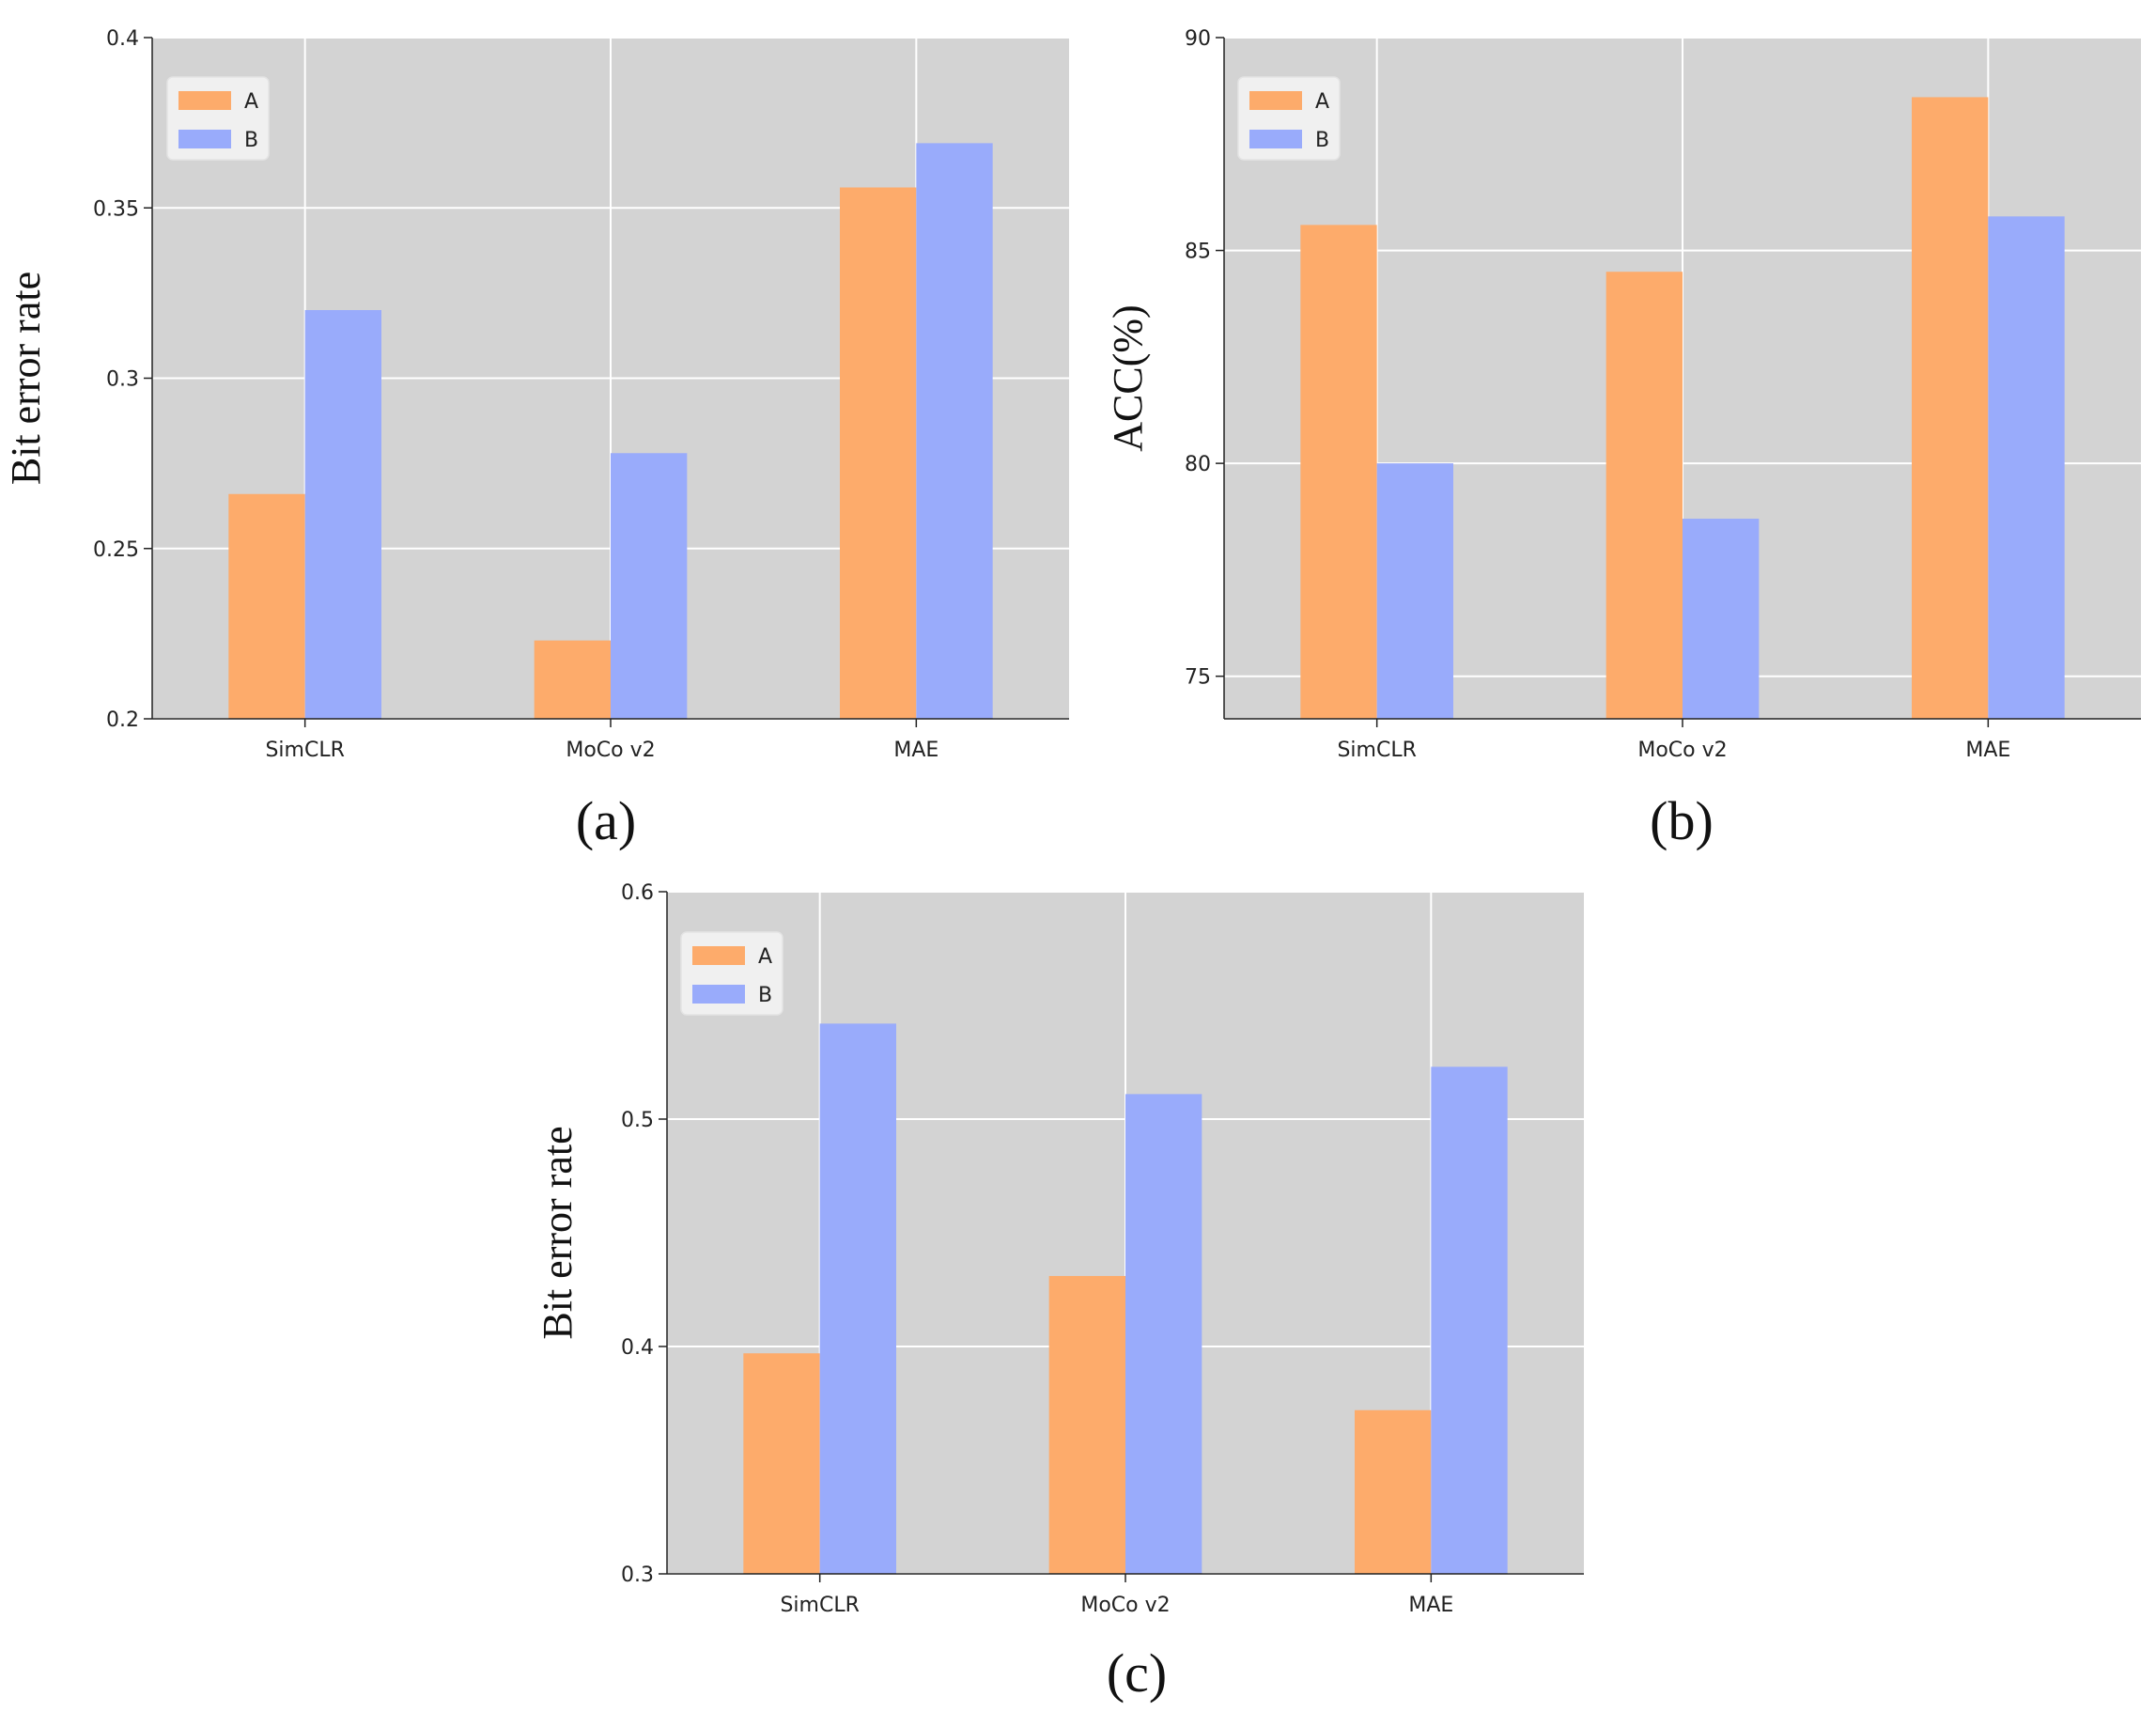 The image size is (2156, 1712). What do you see at coordinates (606, 820) in the screenshot?
I see `panel-caption: (a)` at bounding box center [606, 820].